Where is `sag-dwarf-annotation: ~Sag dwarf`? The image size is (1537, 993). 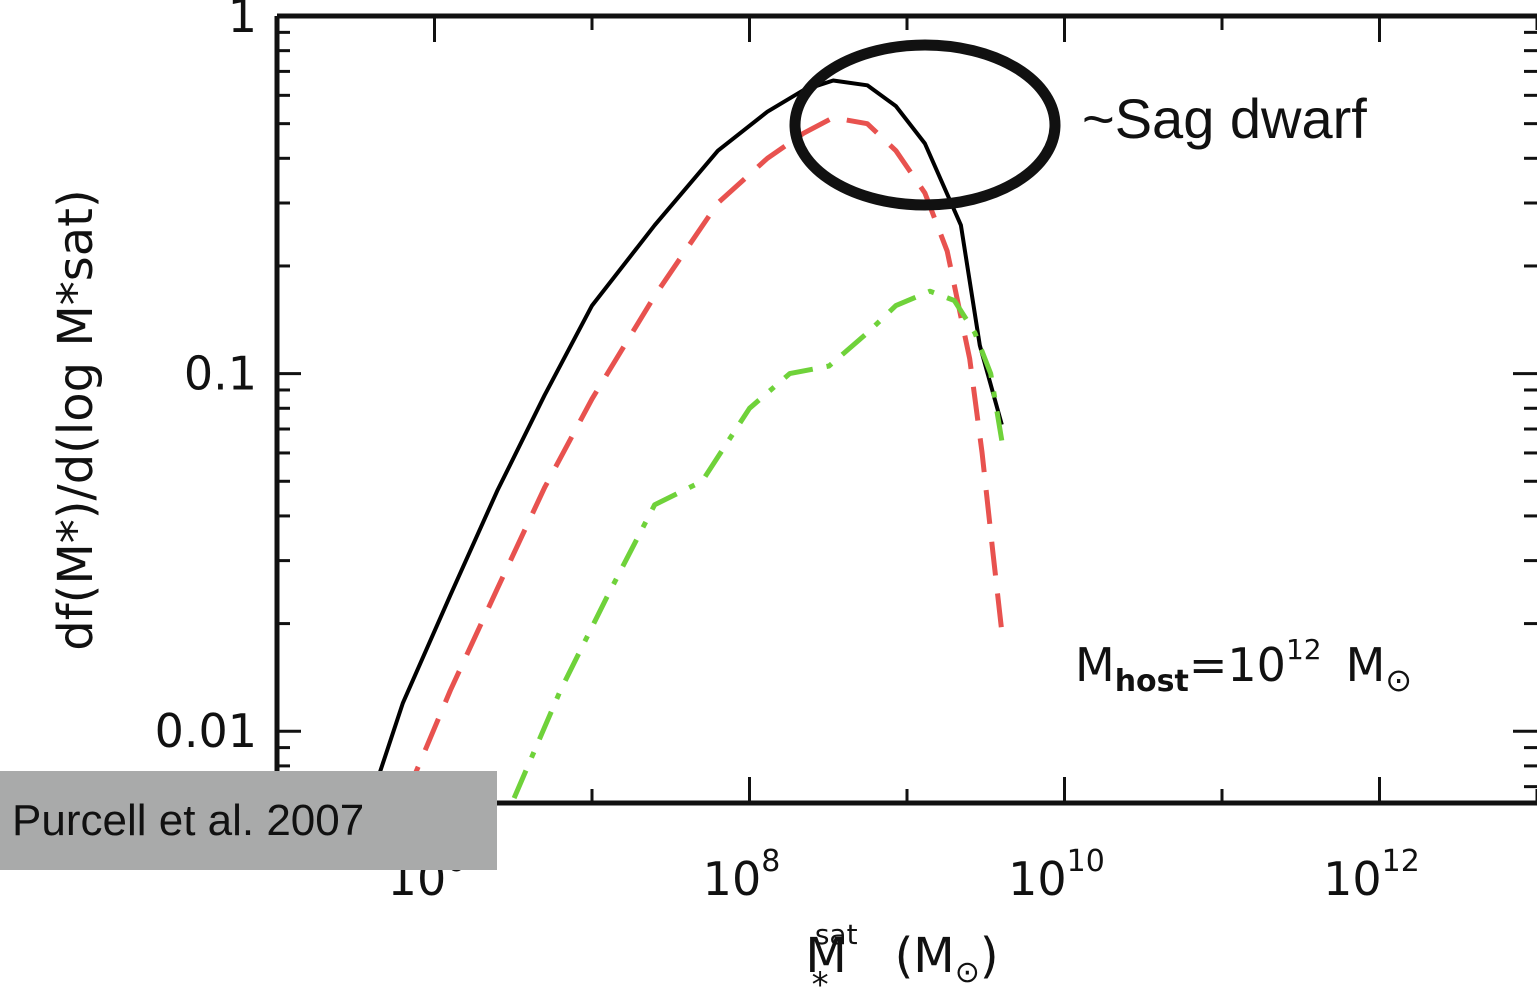
sag-dwarf-annotation: ~Sag dwarf is located at coordinates (1224, 118).